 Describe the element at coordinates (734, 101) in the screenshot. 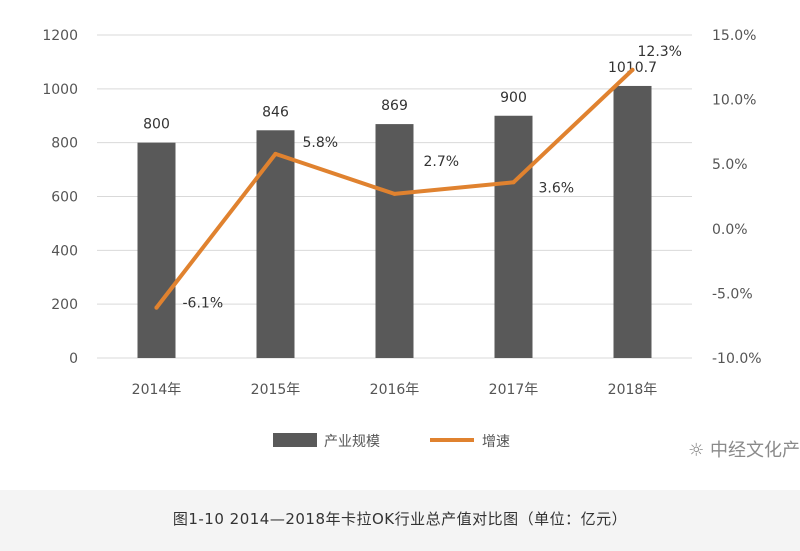

I see `y-right-tick-label: 10.0%` at that location.